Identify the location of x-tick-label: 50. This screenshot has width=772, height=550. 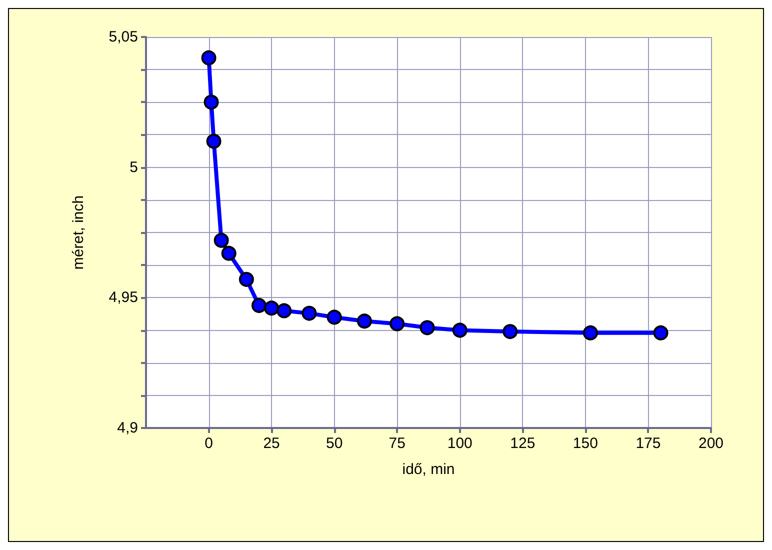
(334, 443).